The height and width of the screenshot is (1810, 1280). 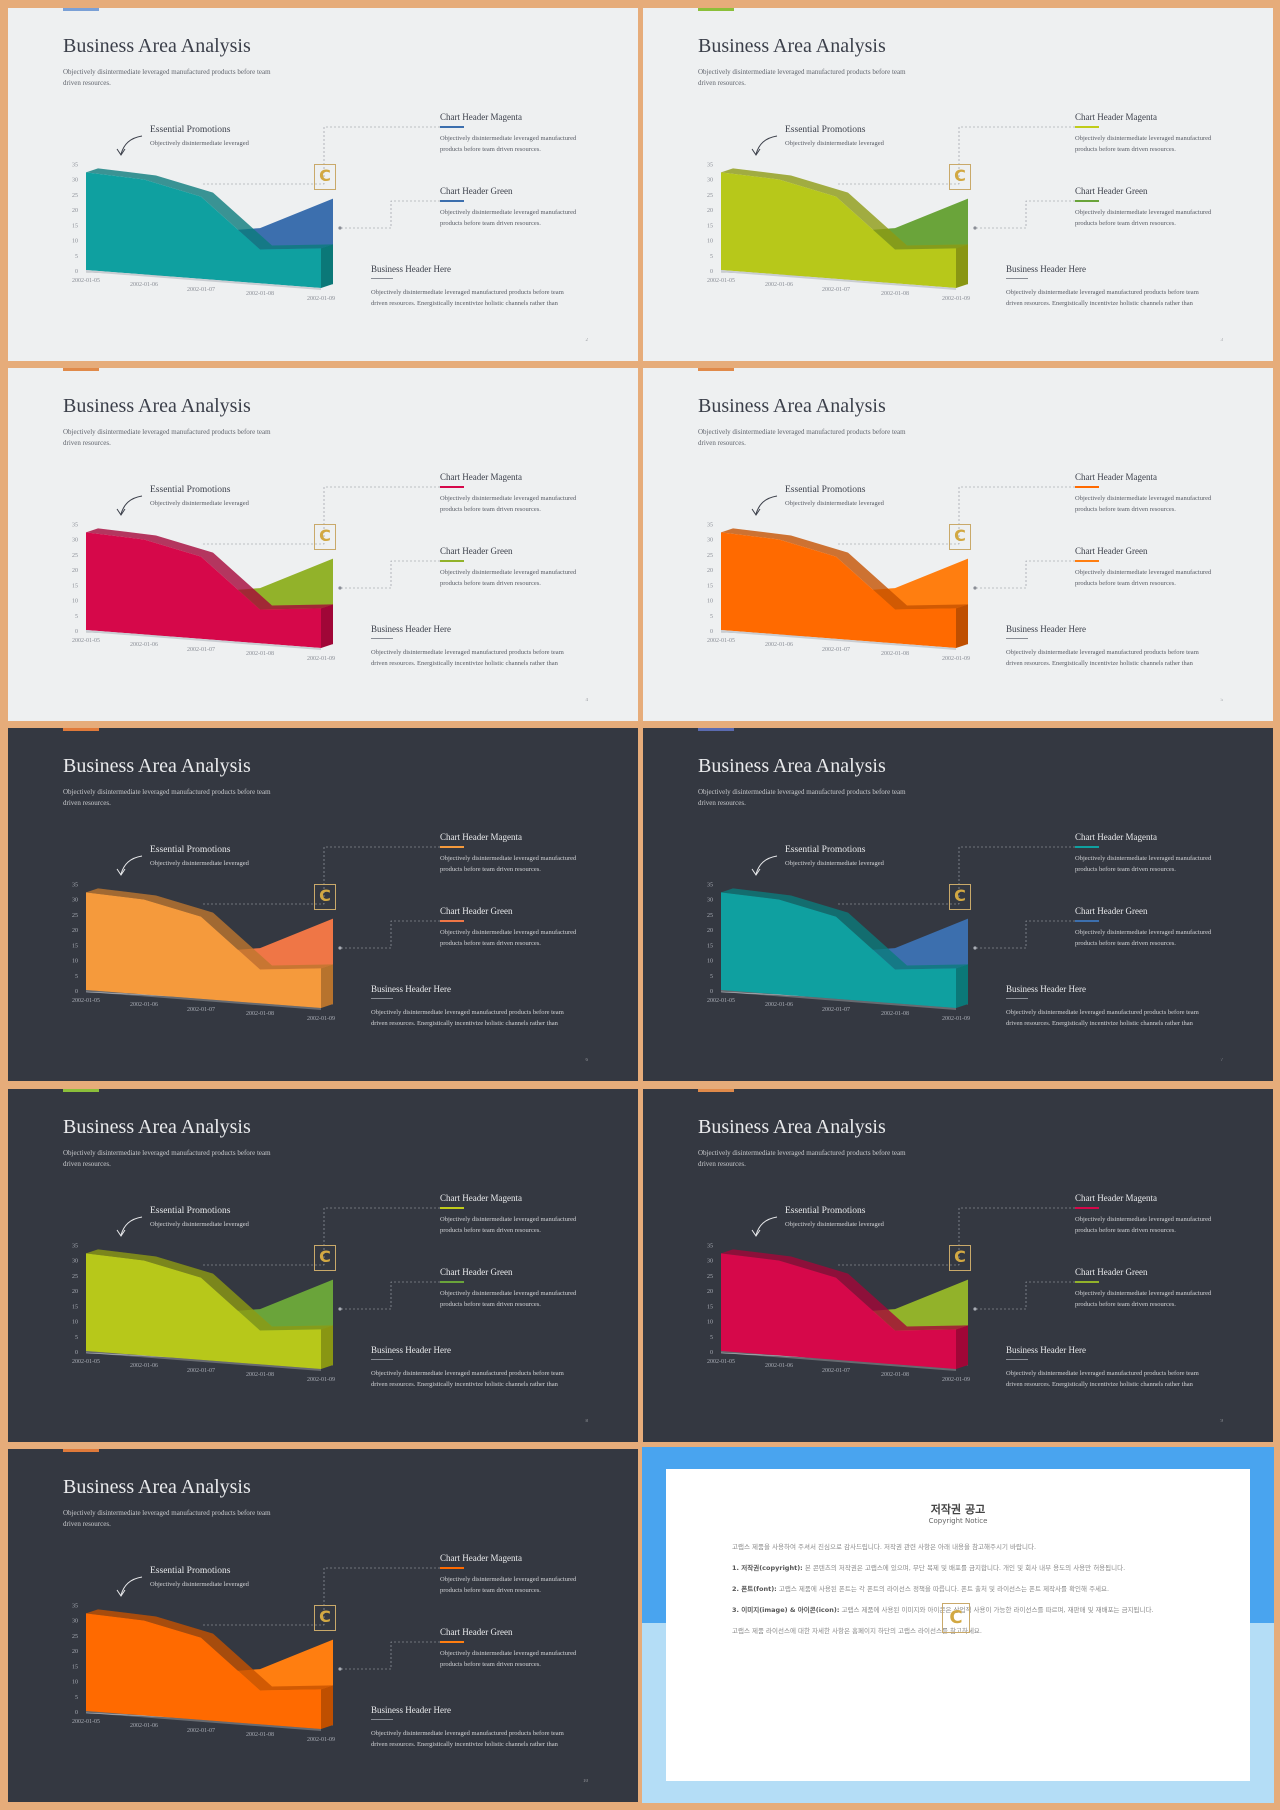 I want to click on y-tick-label: 15, so click(x=75, y=1307).